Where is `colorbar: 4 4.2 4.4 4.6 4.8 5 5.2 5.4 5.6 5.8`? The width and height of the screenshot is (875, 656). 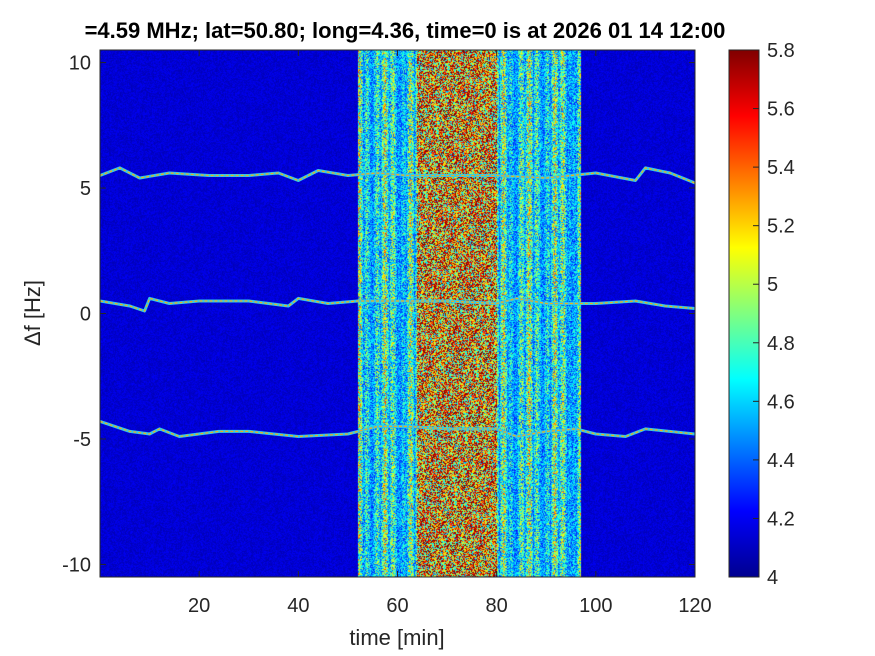
colorbar: 4 4.2 4.4 4.6 4.8 5 5.2 5.4 5.6 5.8 is located at coordinates (761, 314).